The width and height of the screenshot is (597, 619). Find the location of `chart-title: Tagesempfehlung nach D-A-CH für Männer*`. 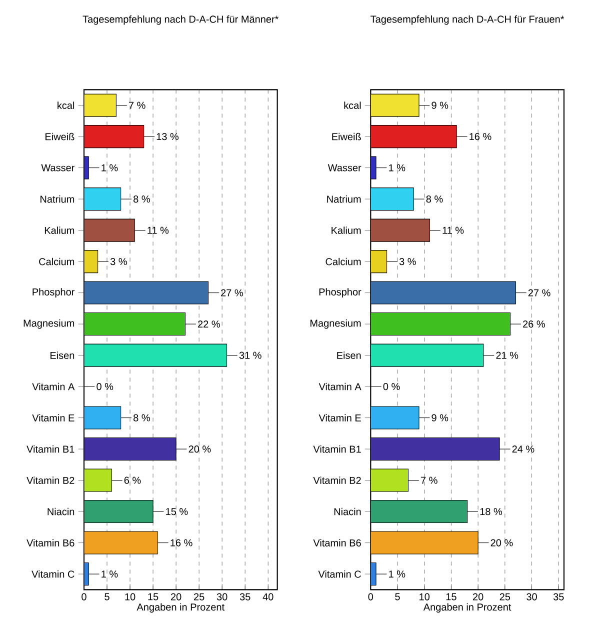

chart-title: Tagesempfehlung nach D-A-CH für Männer* is located at coordinates (180, 20).